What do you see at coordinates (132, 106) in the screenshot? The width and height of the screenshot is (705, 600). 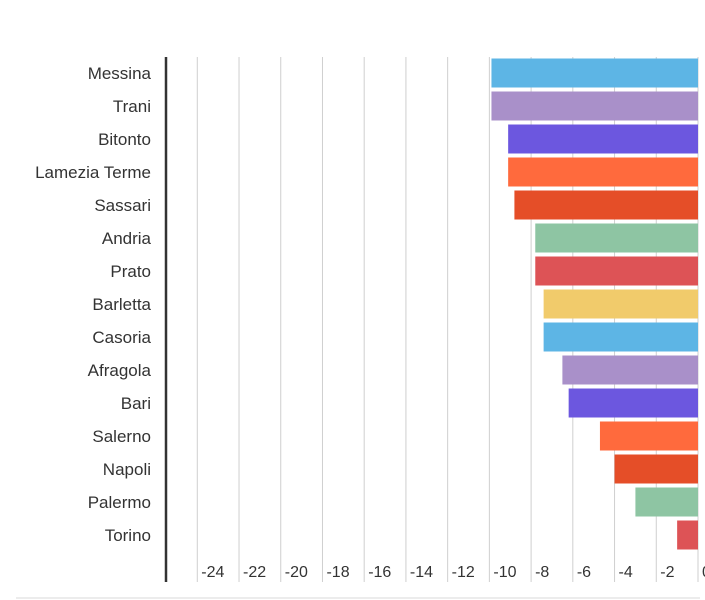 I see `category-label: Trani` at bounding box center [132, 106].